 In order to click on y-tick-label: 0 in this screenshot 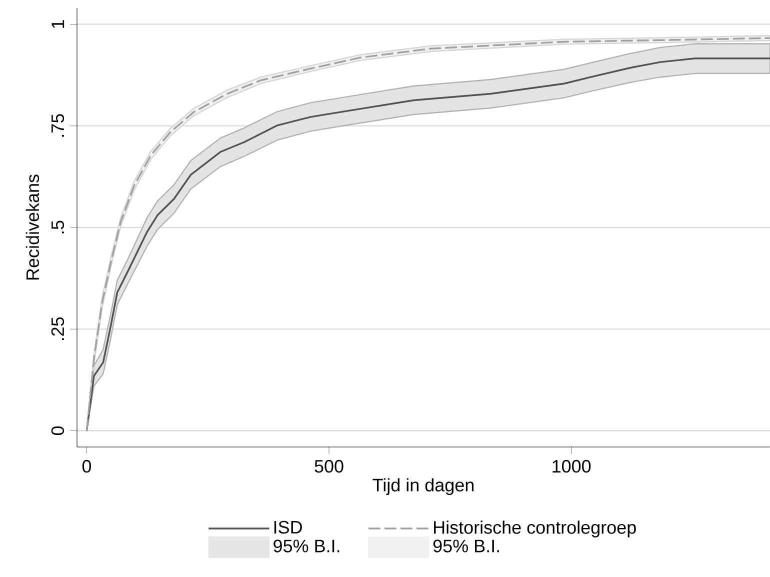, I will do `click(57, 431)`.